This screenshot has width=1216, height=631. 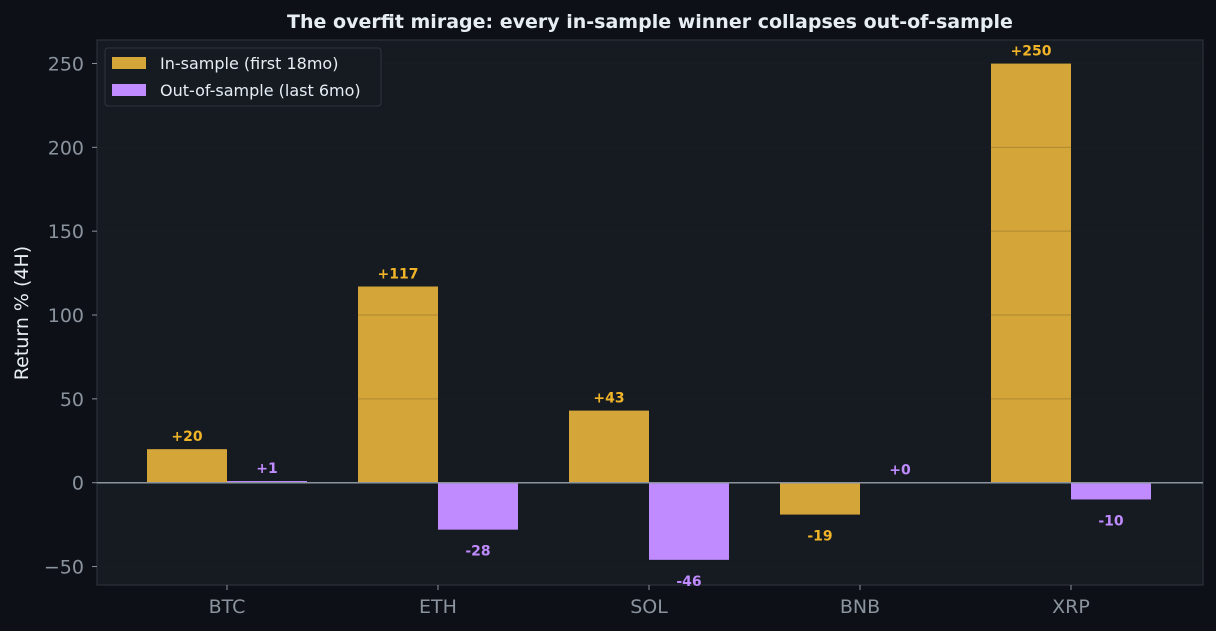 What do you see at coordinates (609, 446) in the screenshot?
I see `in-sample-bar-sol` at bounding box center [609, 446].